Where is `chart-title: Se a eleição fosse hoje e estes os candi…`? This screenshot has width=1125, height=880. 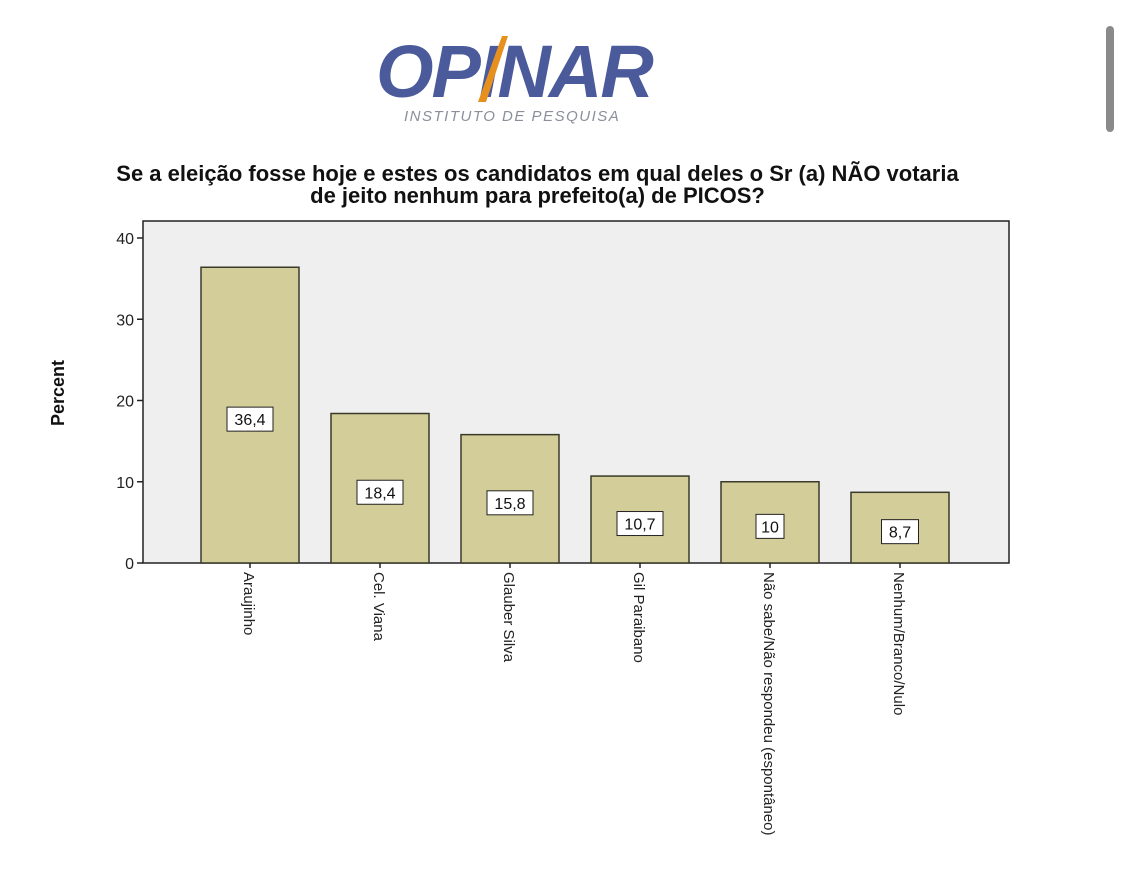
chart-title: Se a eleição fosse hoje e estes os candi… is located at coordinates (537, 185).